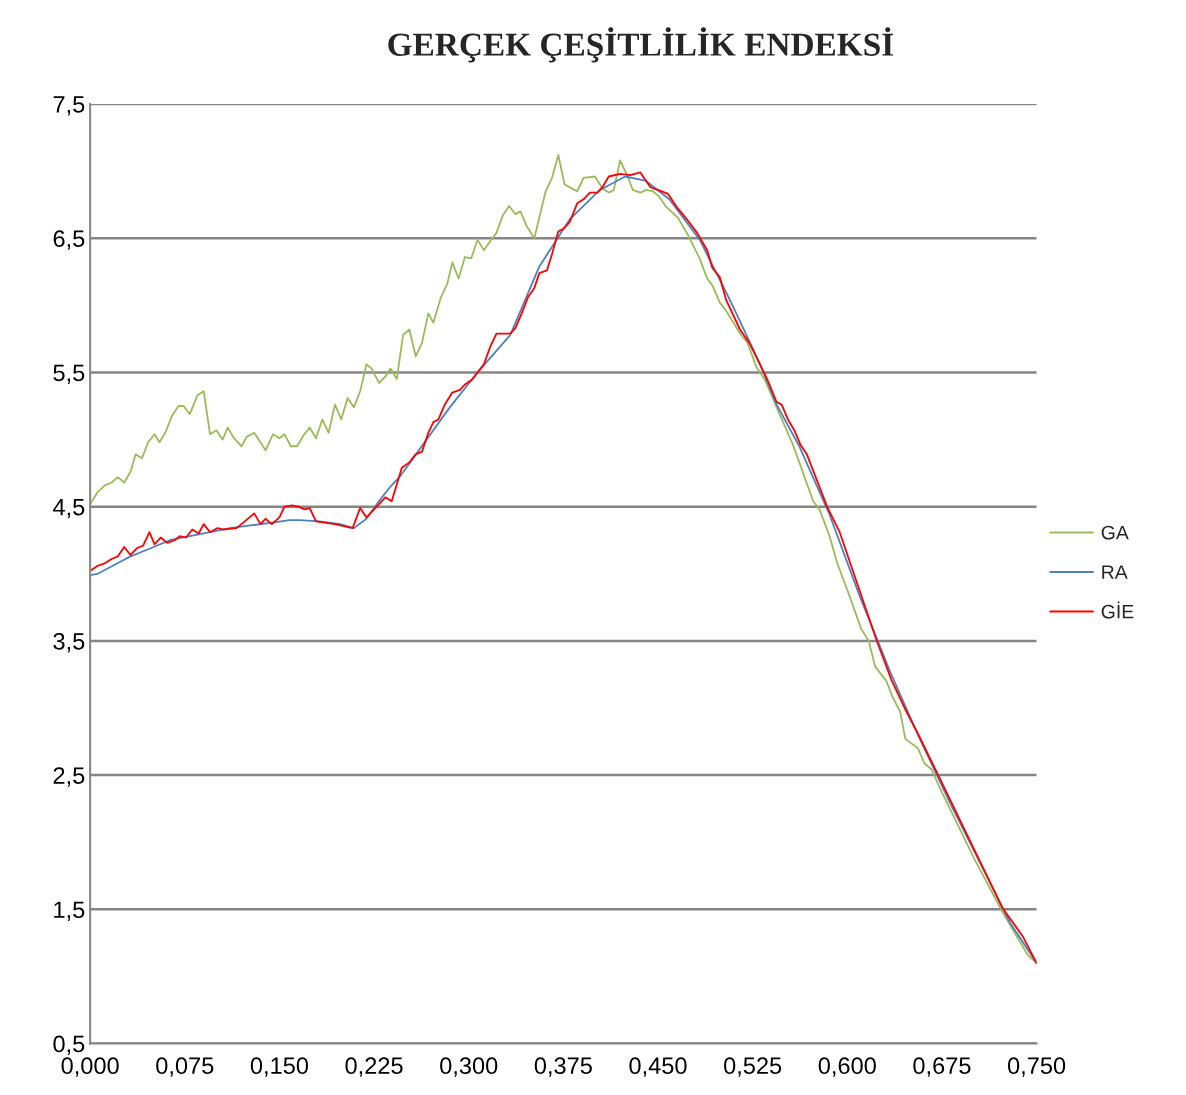 The height and width of the screenshot is (1095, 1186). What do you see at coordinates (641, 45) in the screenshot?
I see `chart-title: GERÇEK ÇEŞİTLİLİK ENDEKSİ` at bounding box center [641, 45].